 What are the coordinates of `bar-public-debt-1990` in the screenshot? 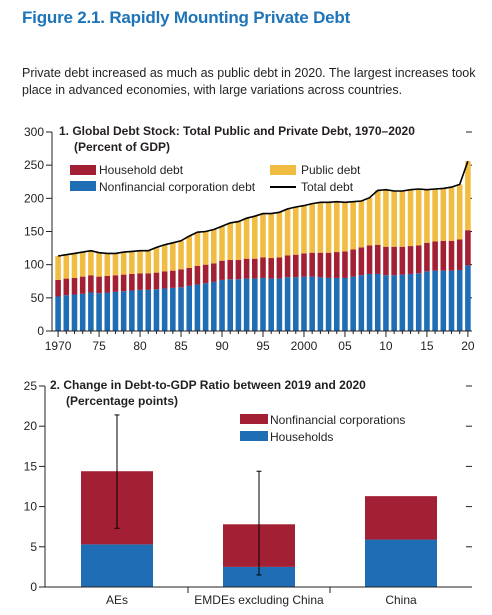 It's located at (222, 243).